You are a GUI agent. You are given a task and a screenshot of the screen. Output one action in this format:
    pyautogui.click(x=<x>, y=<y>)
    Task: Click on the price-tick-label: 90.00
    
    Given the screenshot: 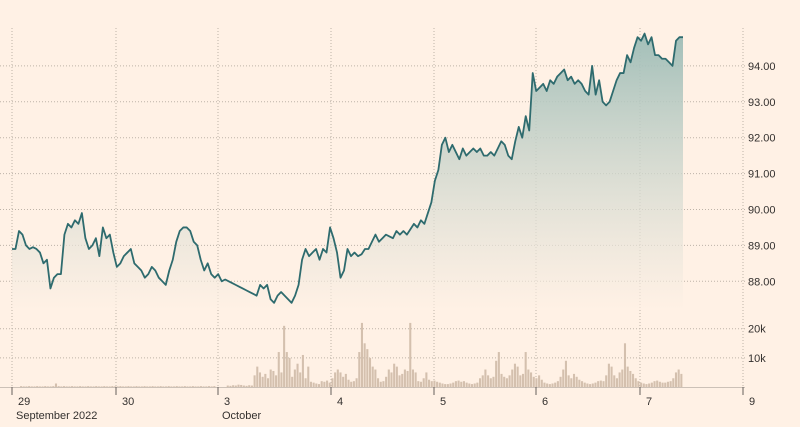 What is the action you would take?
    pyautogui.click(x=762, y=210)
    